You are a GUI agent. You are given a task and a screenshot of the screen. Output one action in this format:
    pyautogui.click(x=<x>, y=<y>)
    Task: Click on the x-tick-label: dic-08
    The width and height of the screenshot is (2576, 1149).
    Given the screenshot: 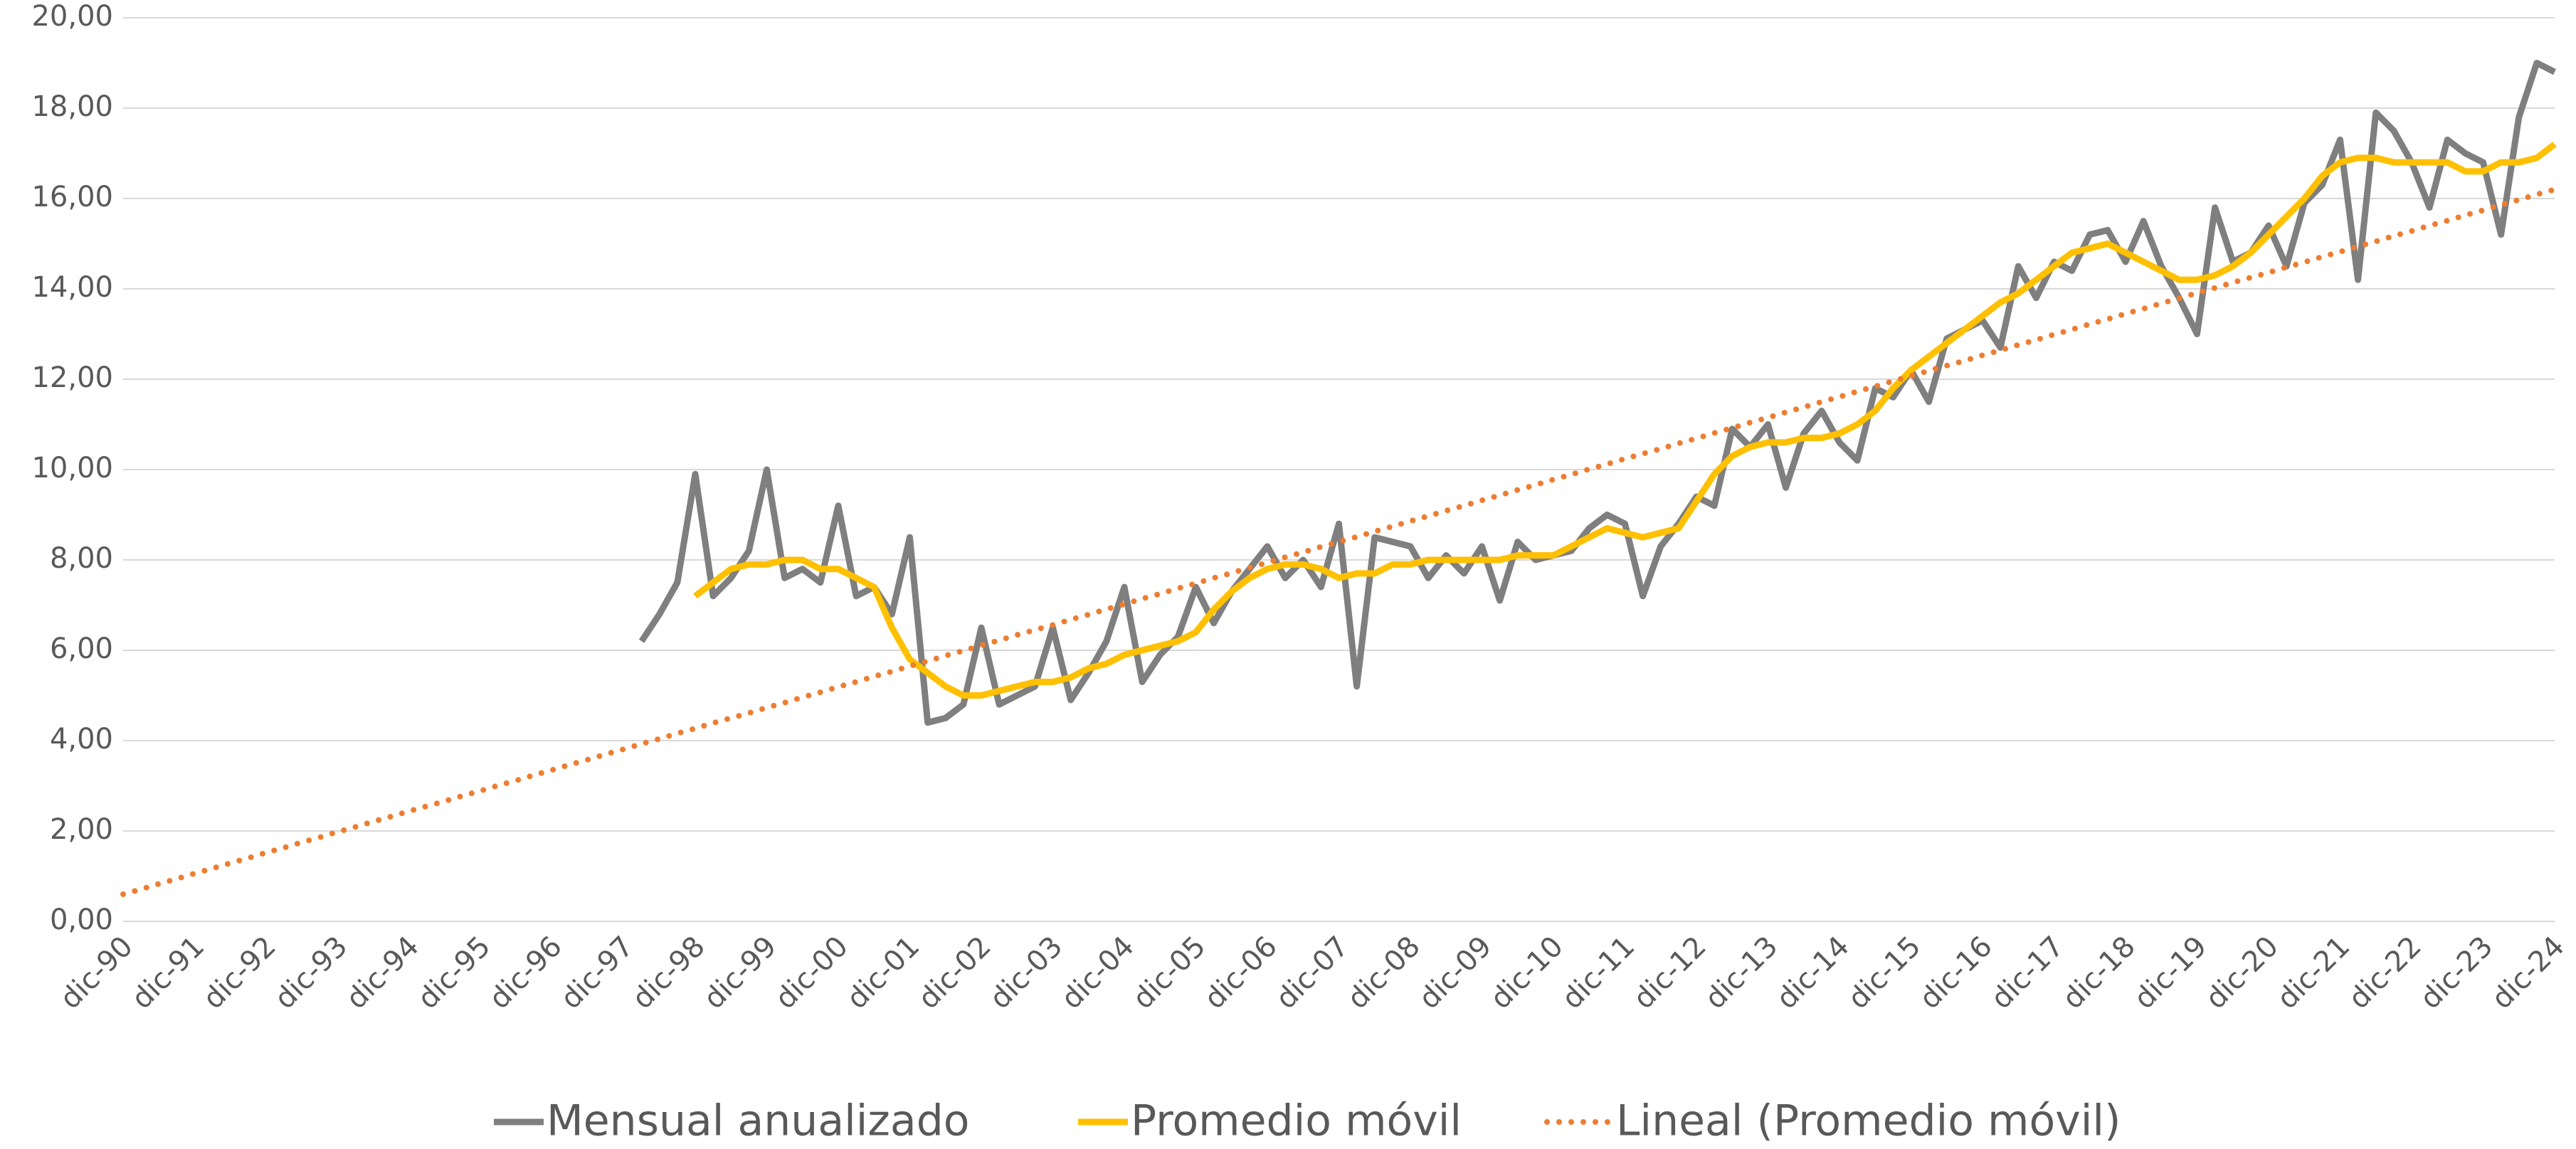 What is the action you would take?
    pyautogui.click(x=1384, y=973)
    